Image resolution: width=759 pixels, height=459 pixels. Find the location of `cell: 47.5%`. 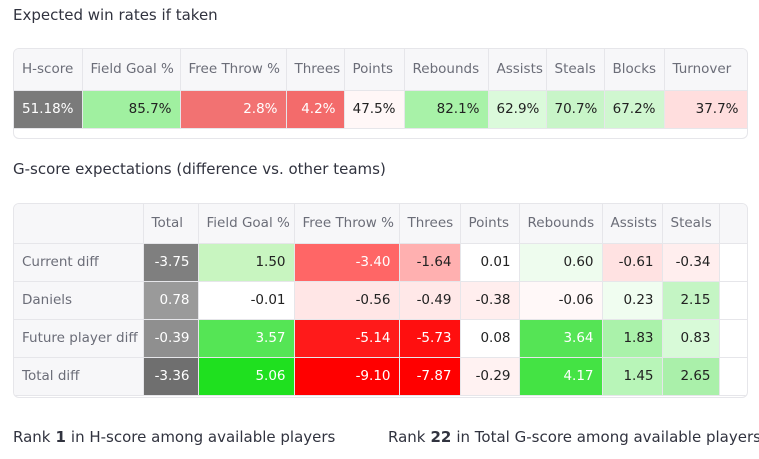

cell: 47.5% is located at coordinates (374, 109).